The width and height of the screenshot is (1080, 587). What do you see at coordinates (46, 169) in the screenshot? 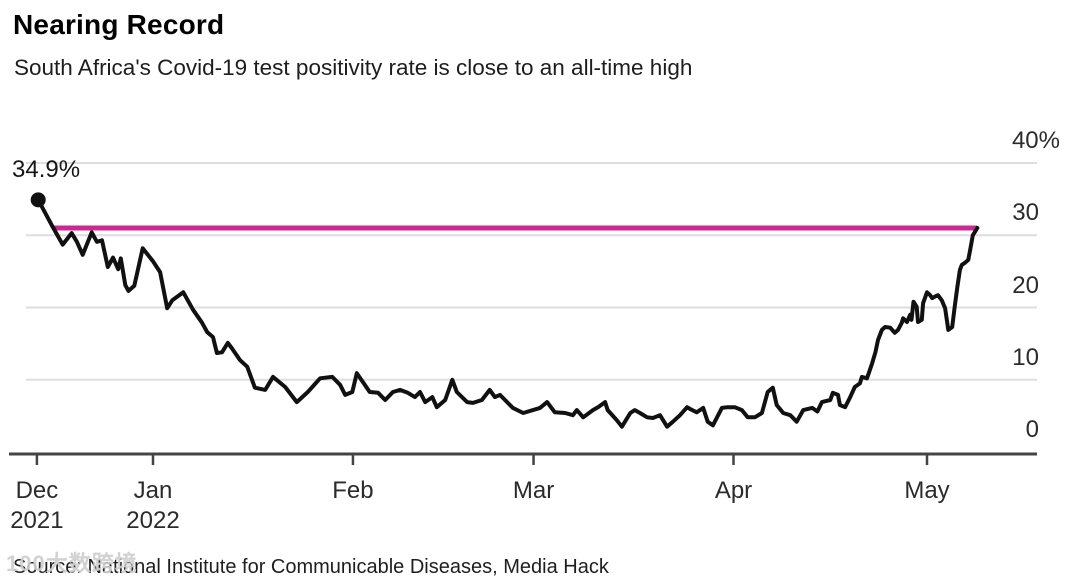
I see `record-annotation: 34.9%` at bounding box center [46, 169].